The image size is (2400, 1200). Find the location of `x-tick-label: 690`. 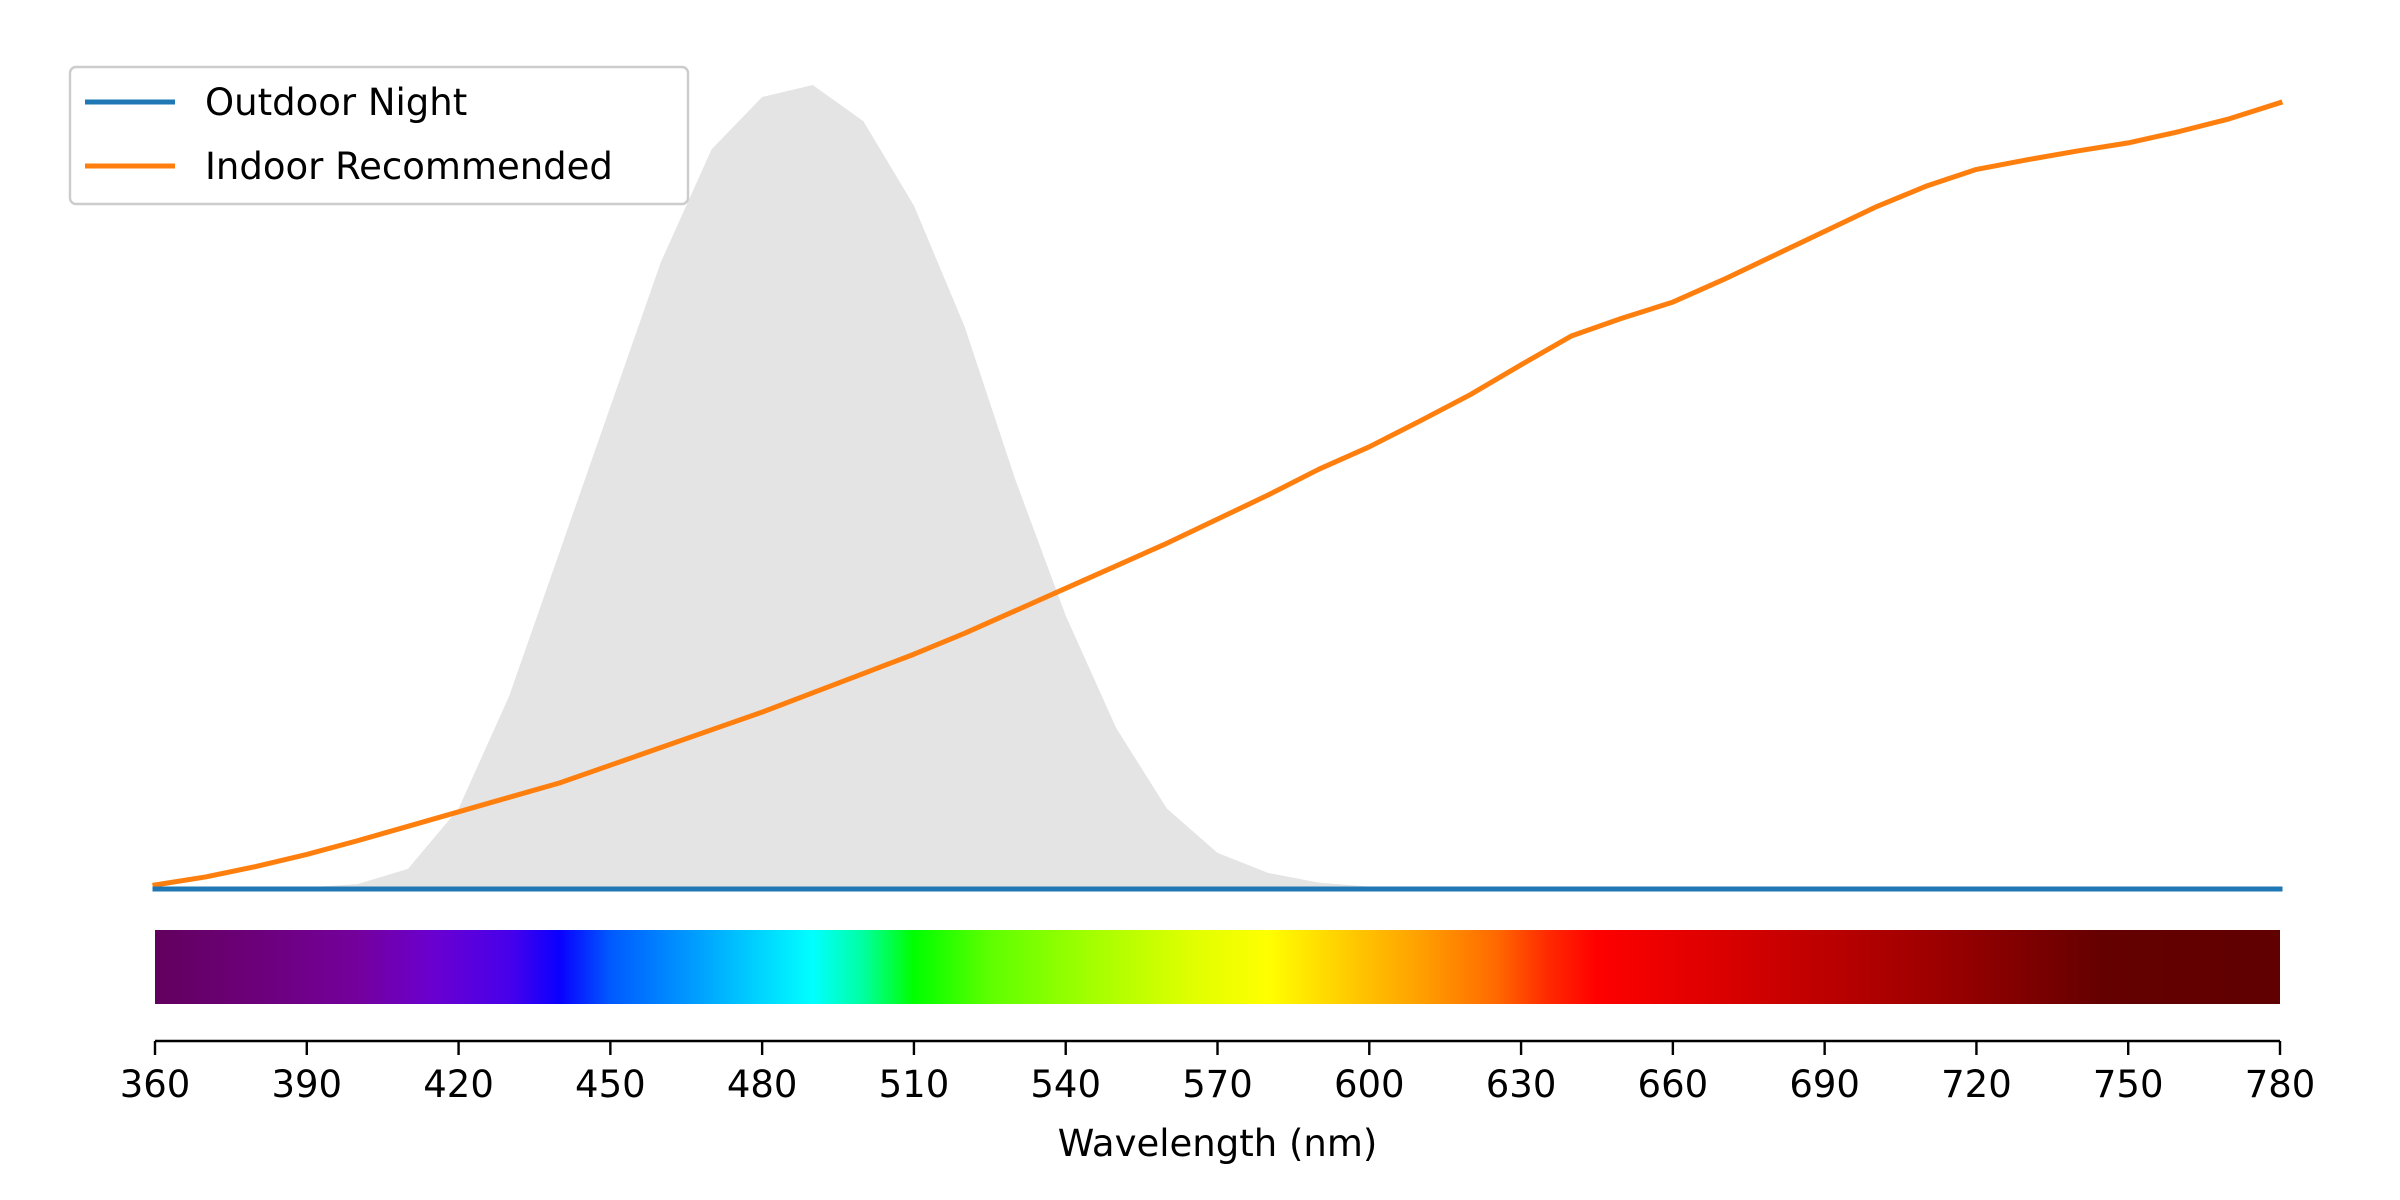

x-tick-label: 690 is located at coordinates (1824, 1084).